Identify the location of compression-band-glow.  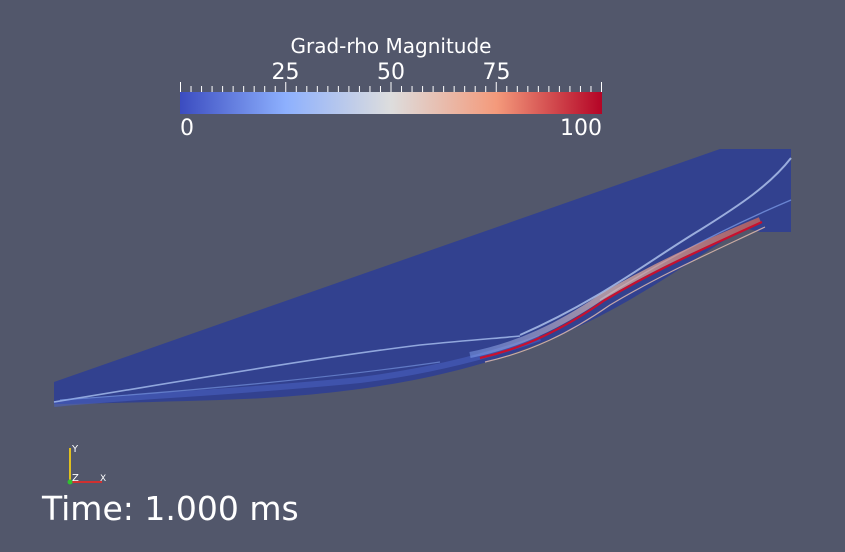
(615, 287).